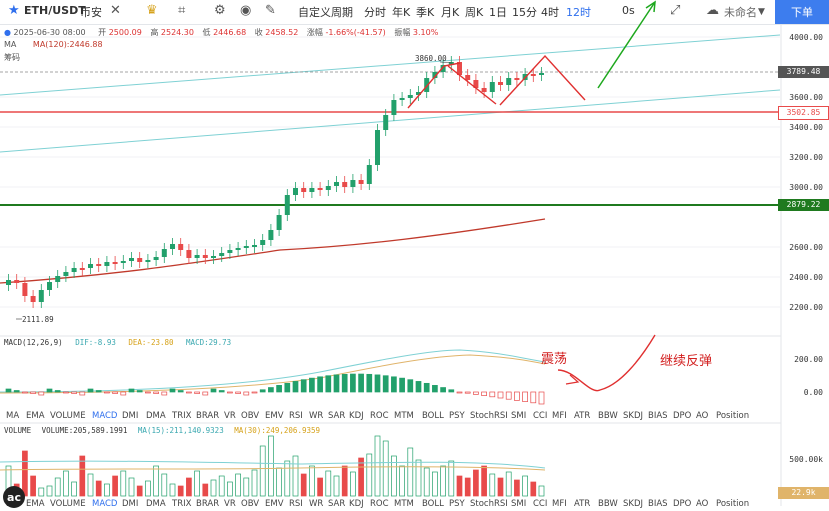 The height and width of the screenshot is (511, 829). What do you see at coordinates (806, 187) in the screenshot?
I see `price-axis-label: 3000.00` at bounding box center [806, 187].